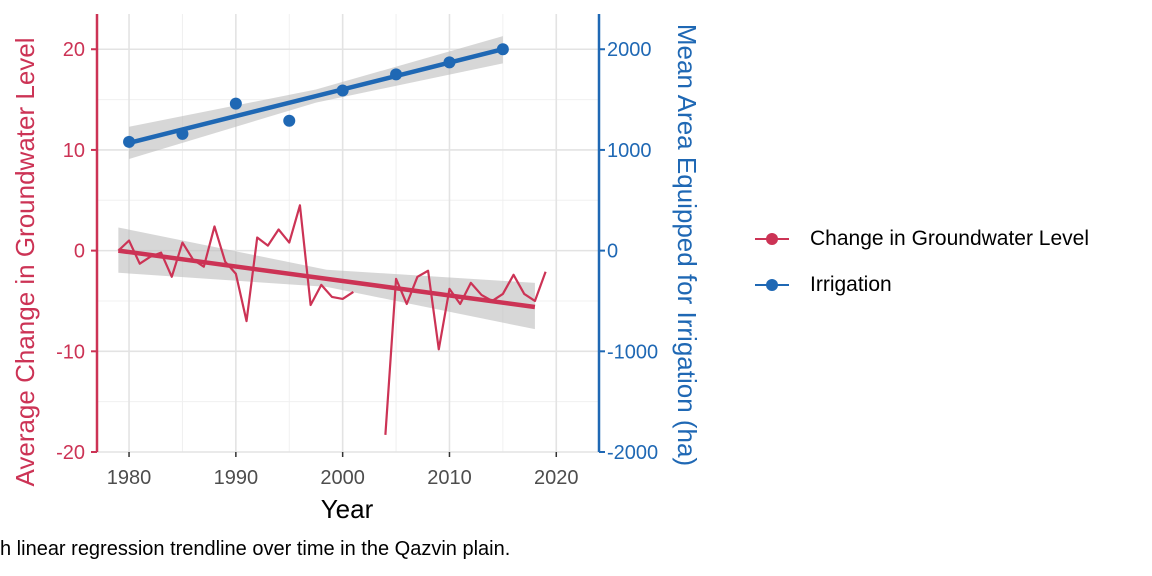 This screenshot has height=576, width=1152. I want to click on x-tick-label: 1990, so click(236, 478).